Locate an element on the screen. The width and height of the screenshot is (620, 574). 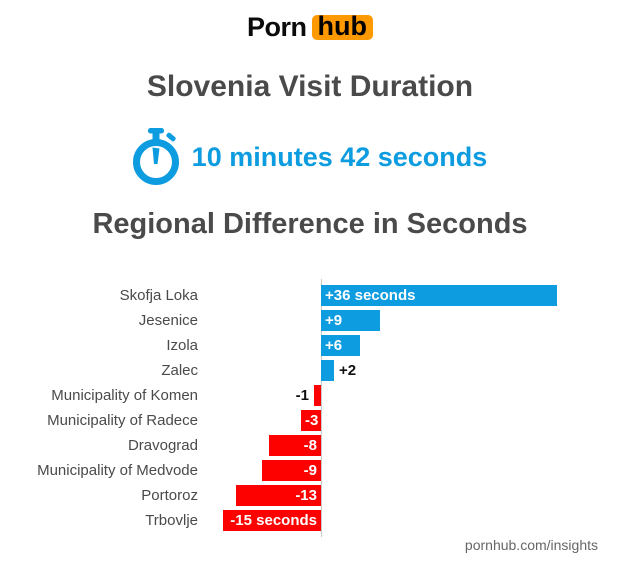
category-label: Dravograd is located at coordinates (162, 445).